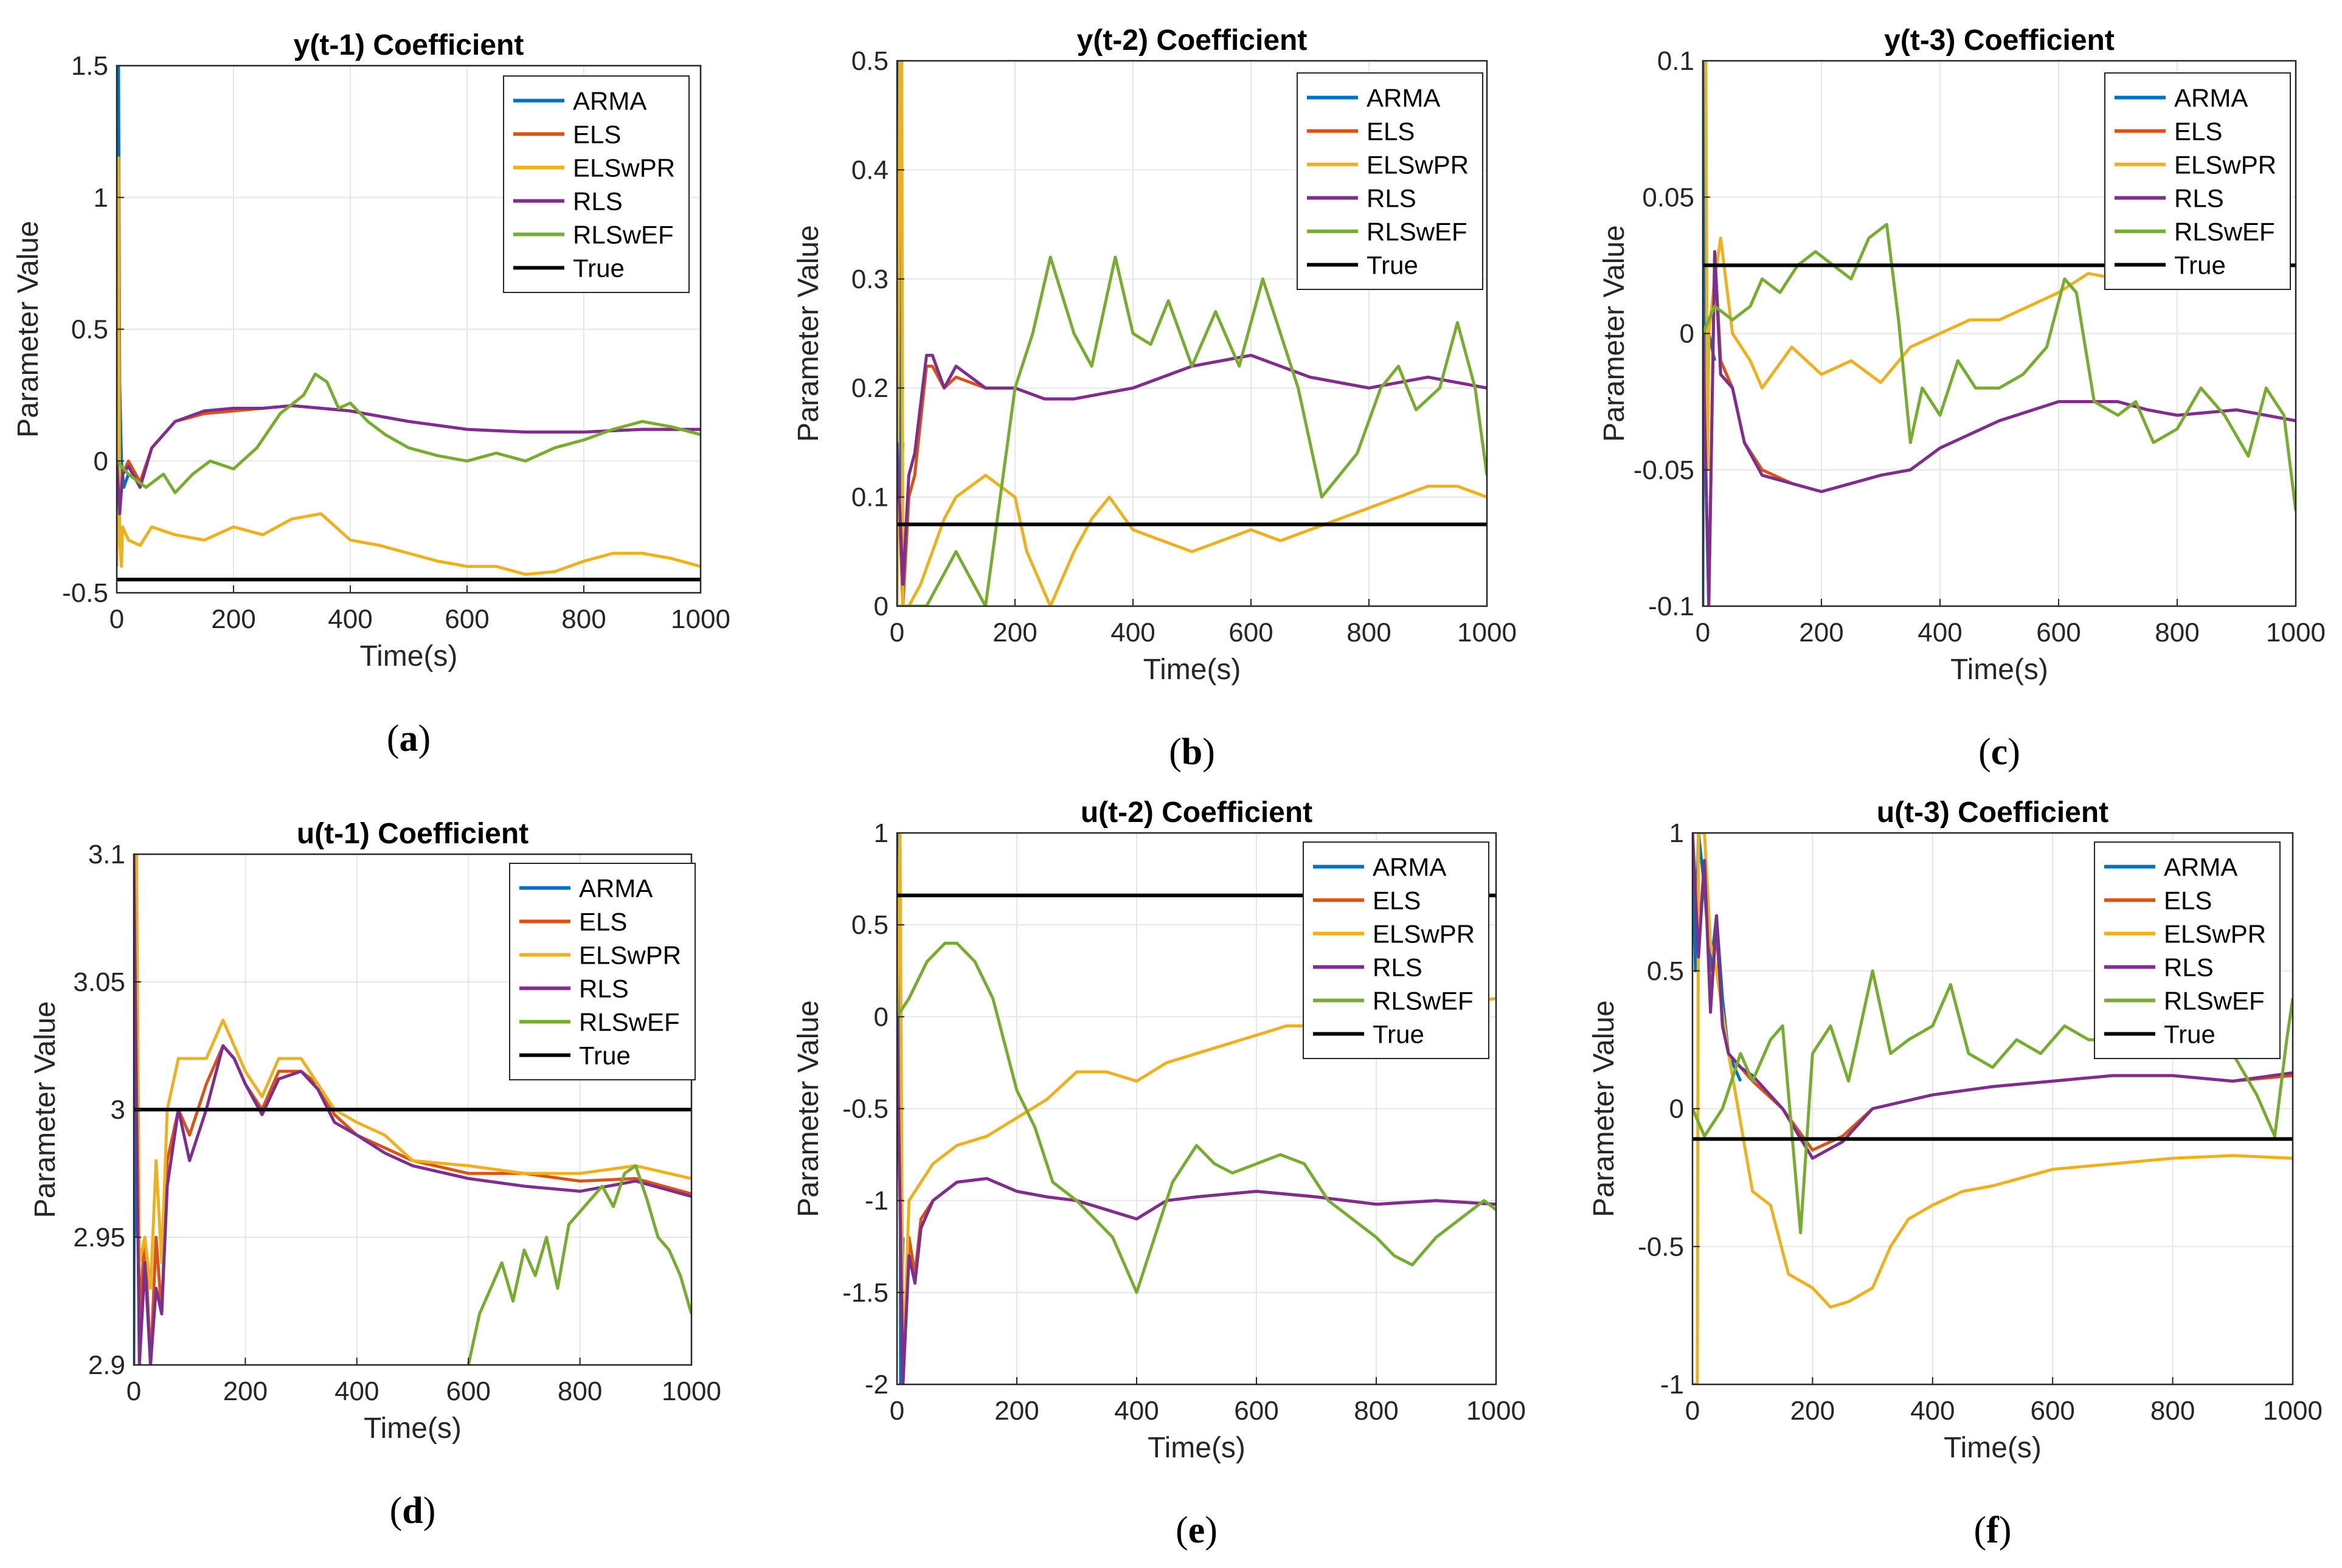  I want to click on panel-label: (b), so click(1192, 752).